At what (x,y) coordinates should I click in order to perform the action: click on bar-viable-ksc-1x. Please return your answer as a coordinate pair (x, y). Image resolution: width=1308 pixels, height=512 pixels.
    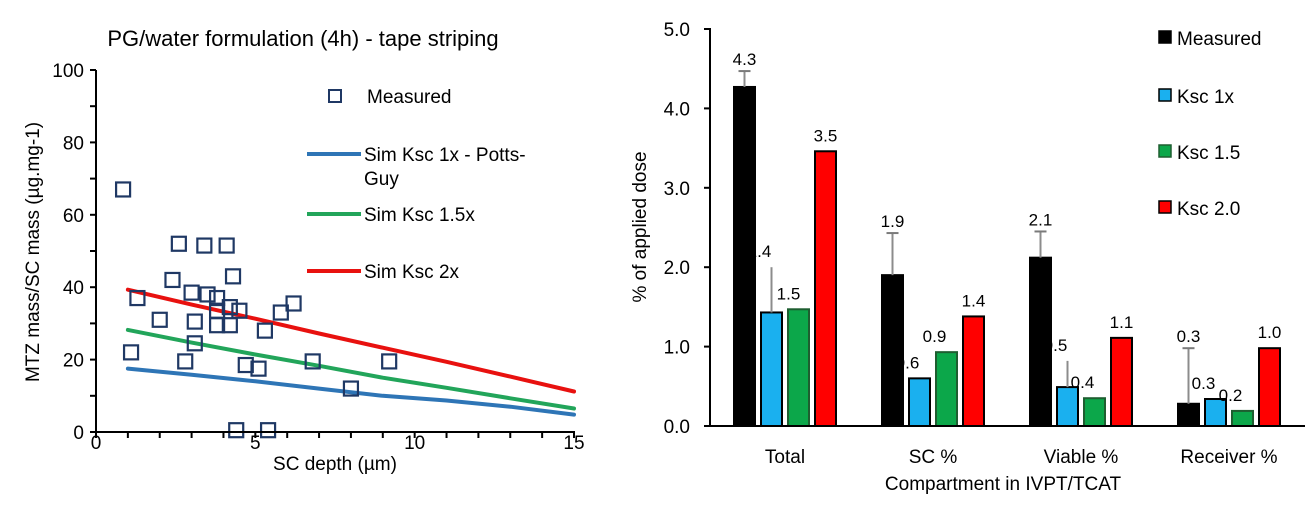
    Looking at the image, I should click on (1067, 406).